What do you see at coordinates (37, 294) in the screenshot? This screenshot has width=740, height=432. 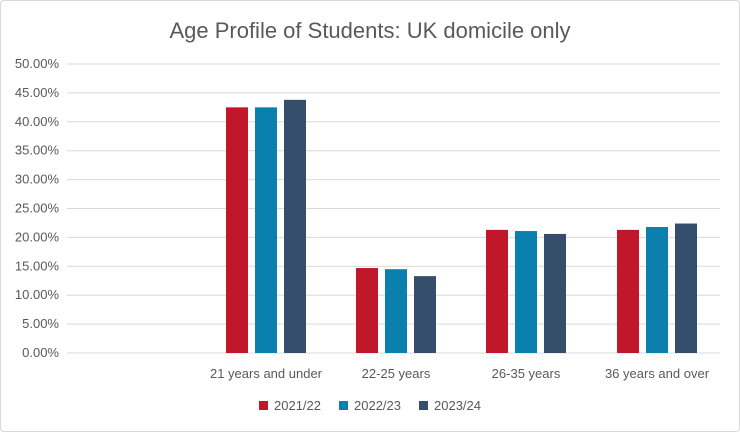 I see `y-tick-label: 10.00%` at bounding box center [37, 294].